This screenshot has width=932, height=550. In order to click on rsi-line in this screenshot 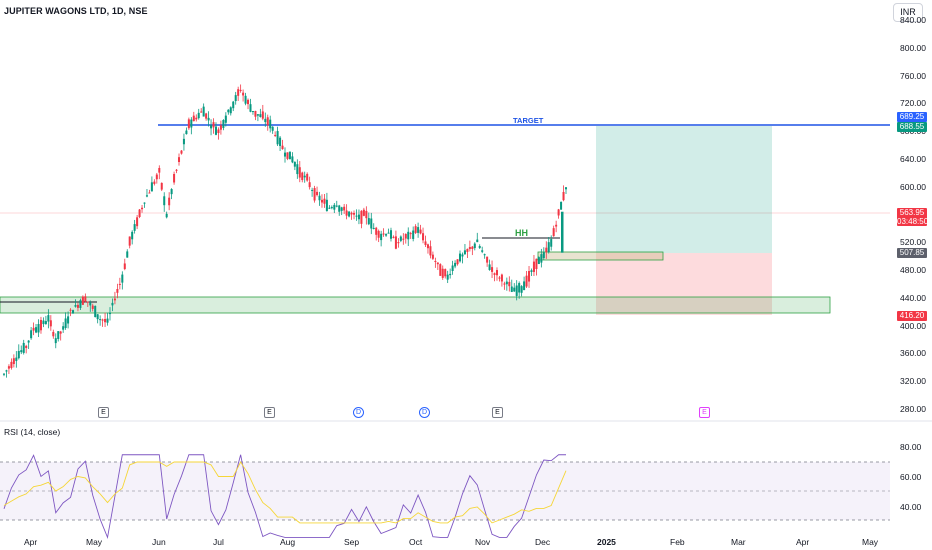, I will do `click(284, 497)`.